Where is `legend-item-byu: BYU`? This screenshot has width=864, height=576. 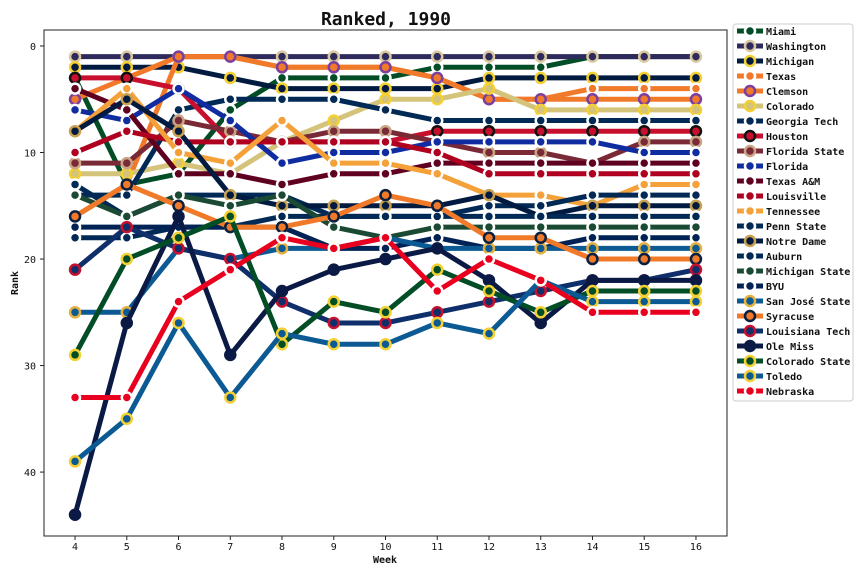
legend-item-byu: BYU is located at coordinates (760, 286).